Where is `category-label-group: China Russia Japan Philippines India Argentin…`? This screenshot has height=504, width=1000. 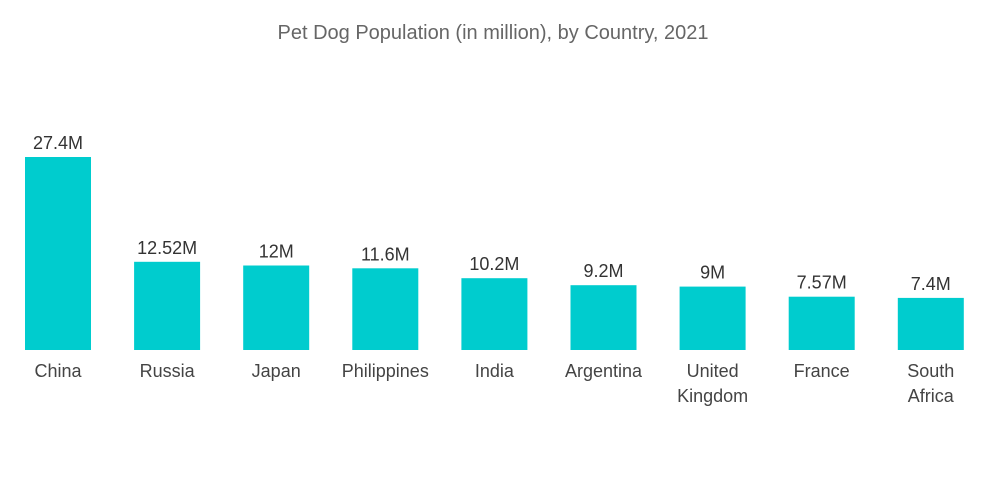 category-label-group: China Russia Japan Philippines India Argentin… is located at coordinates (494, 383).